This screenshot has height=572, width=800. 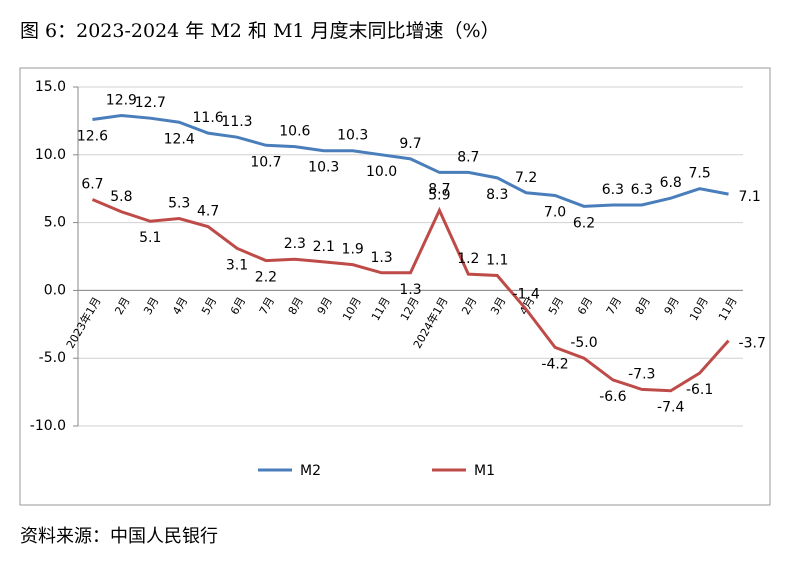 What do you see at coordinates (119, 536) in the screenshot?
I see `source: 资料来源：中国人民银行` at bounding box center [119, 536].